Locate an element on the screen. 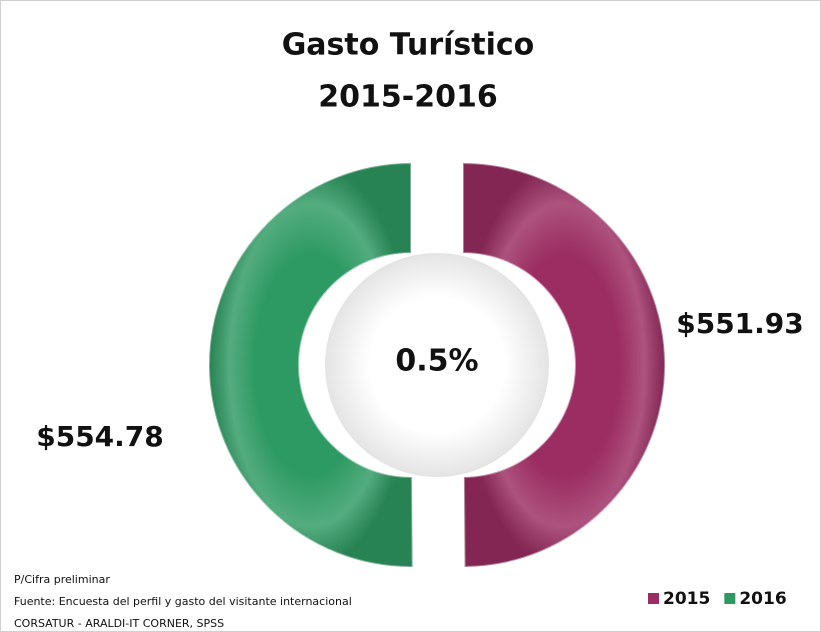 The image size is (821, 632). legend-label: 2015 is located at coordinates (686, 599).